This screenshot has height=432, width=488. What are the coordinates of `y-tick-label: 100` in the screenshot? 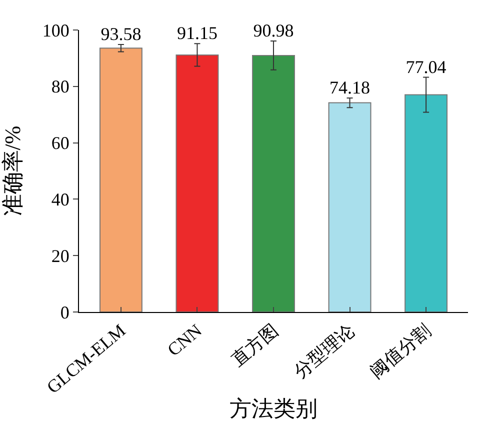 It's located at (56, 30).